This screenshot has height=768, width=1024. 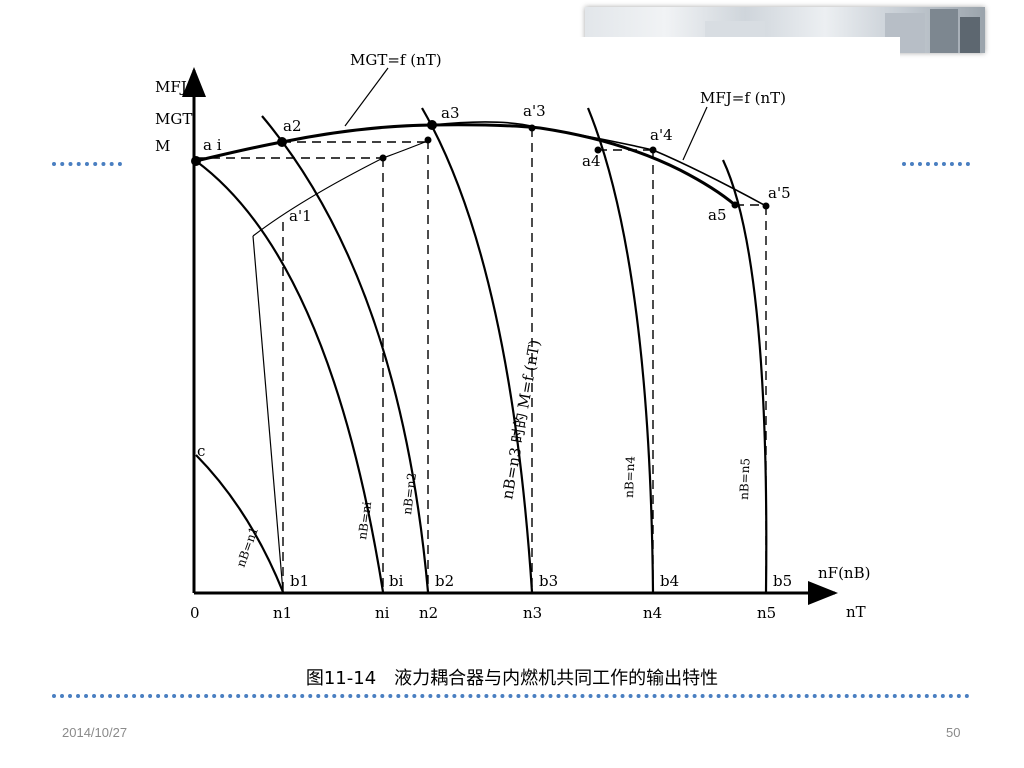 I want to click on label-a3-prime: a'3, so click(x=534, y=111).